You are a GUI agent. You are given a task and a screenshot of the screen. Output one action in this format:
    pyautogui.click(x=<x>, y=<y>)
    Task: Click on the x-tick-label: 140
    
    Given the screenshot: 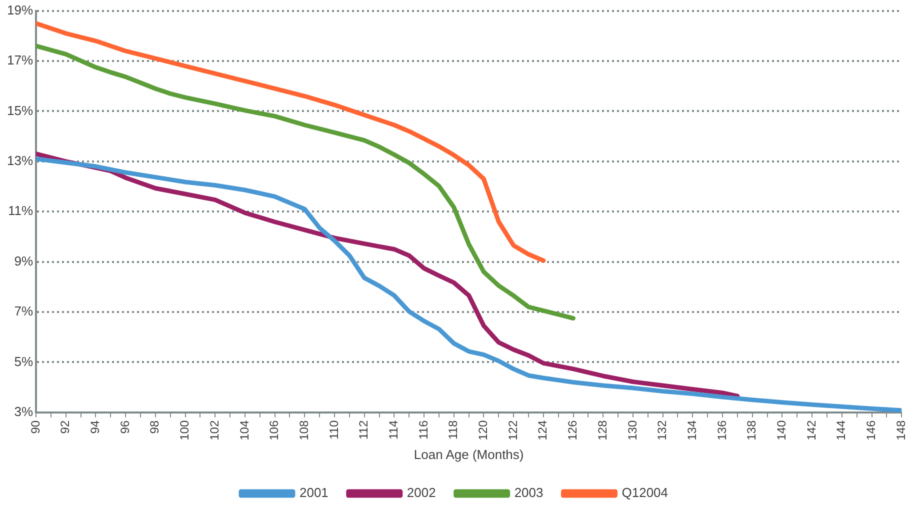 What is the action you would take?
    pyautogui.click(x=781, y=430)
    